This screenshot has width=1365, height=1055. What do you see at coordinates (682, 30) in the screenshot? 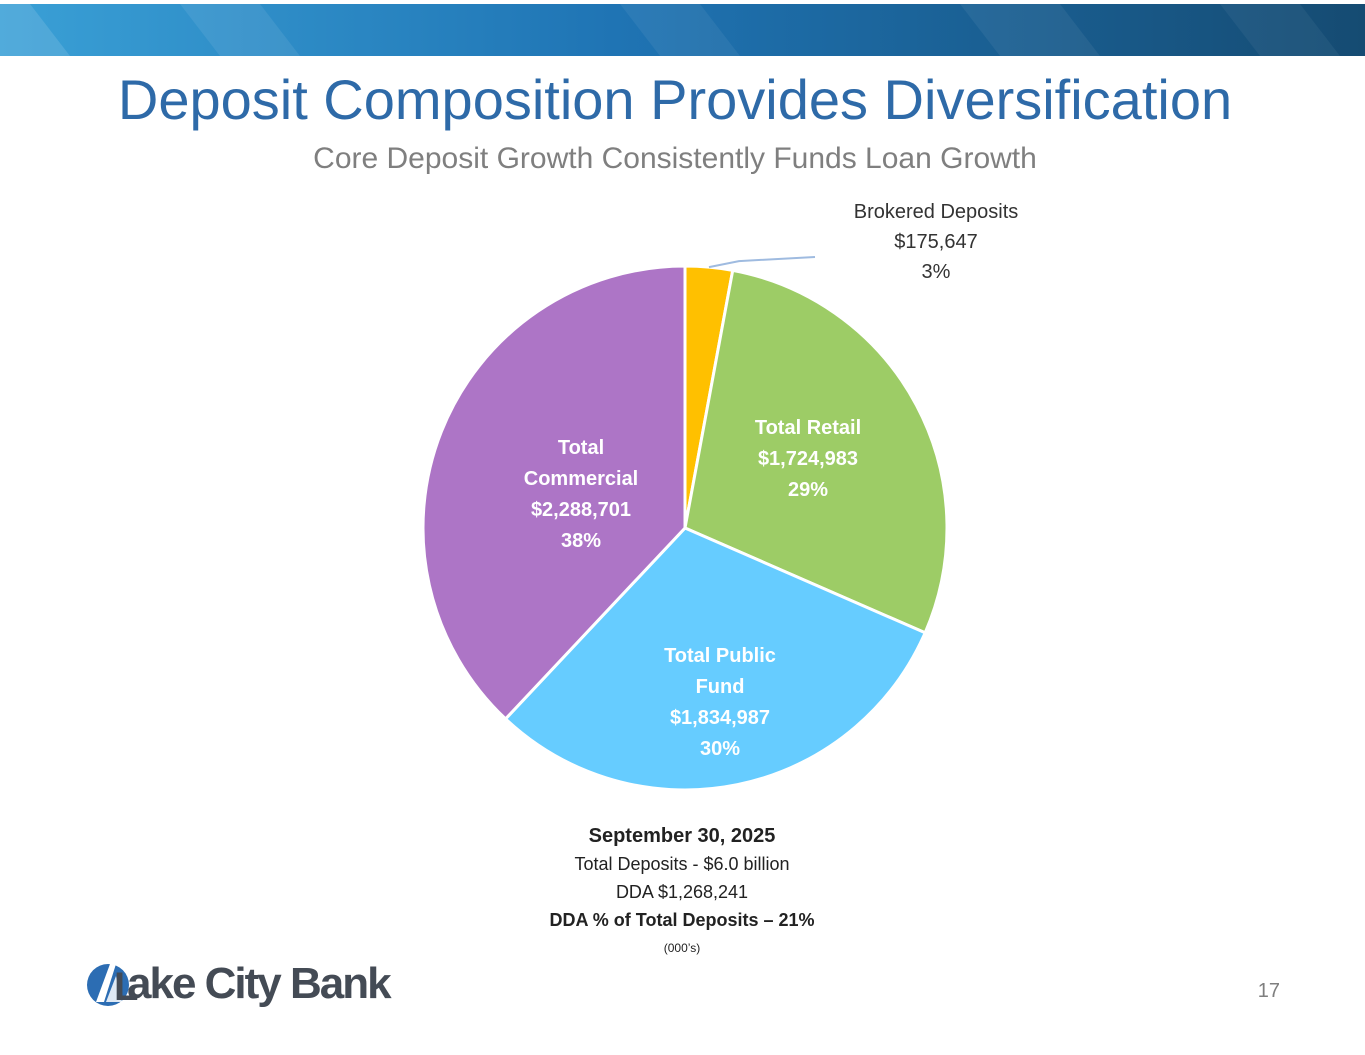
I see `top-banner` at bounding box center [682, 30].